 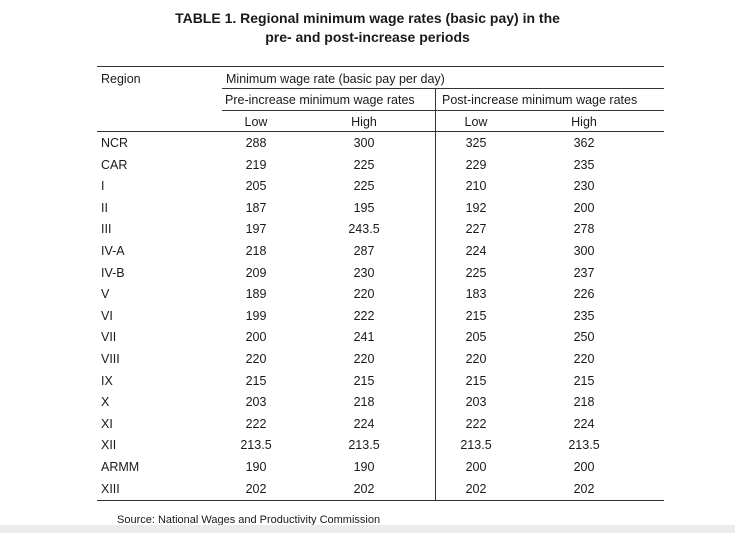 I want to click on post-low-cell: 220, so click(x=476, y=359).